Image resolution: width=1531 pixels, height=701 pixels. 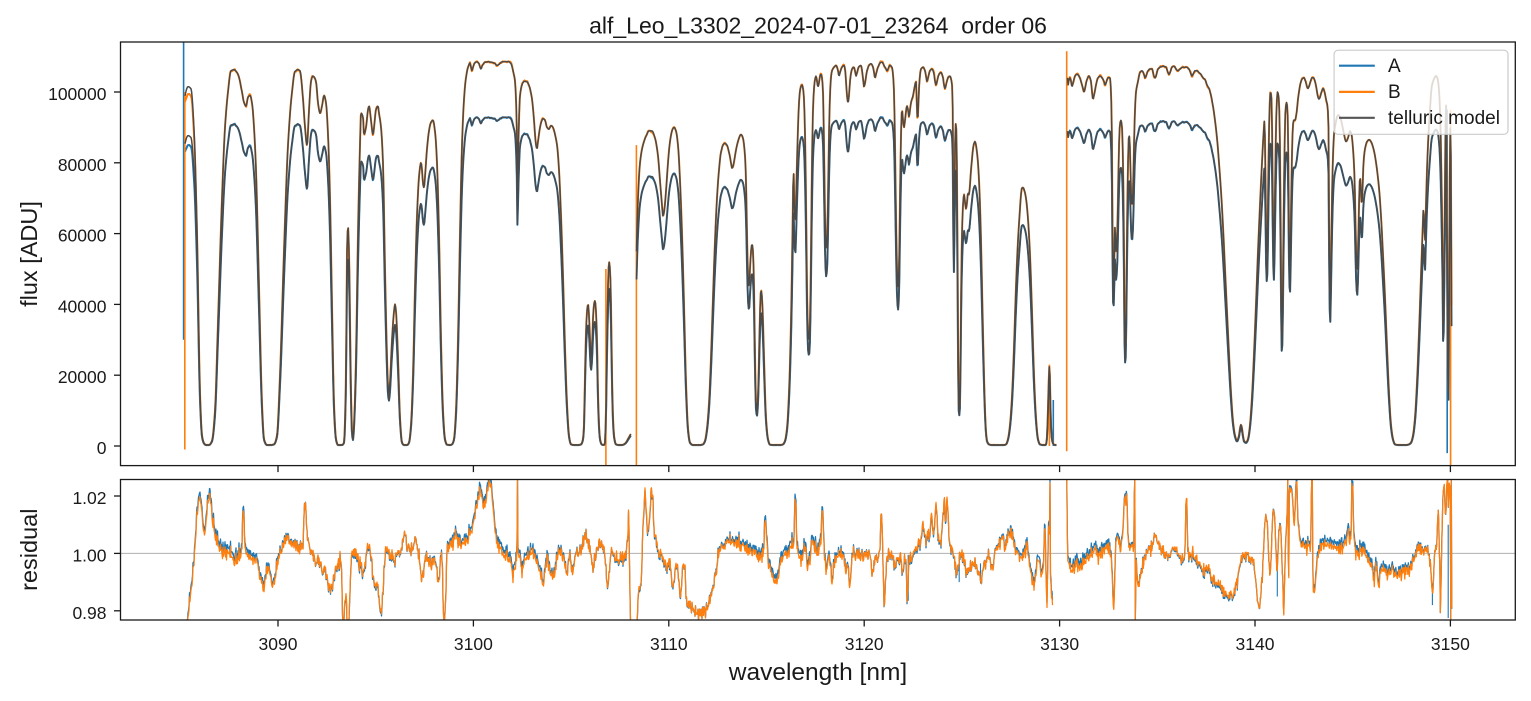 What do you see at coordinates (77, 94) in the screenshot?
I see `svg-text: 100000` at bounding box center [77, 94].